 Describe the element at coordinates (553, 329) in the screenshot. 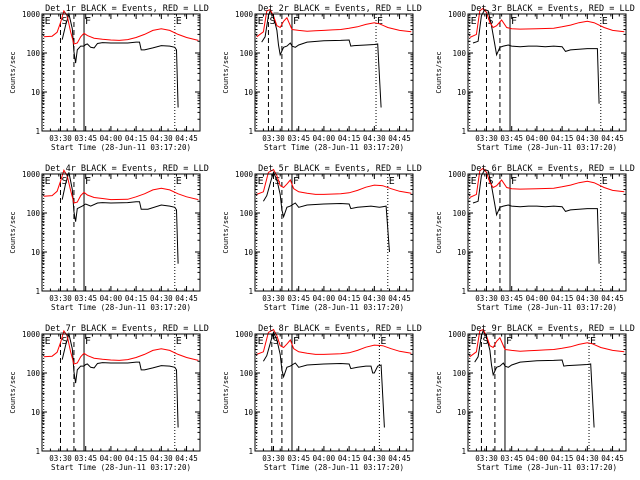

I see `panel-title: Det_9r BLACK = Events, RED = LLD` at that location.